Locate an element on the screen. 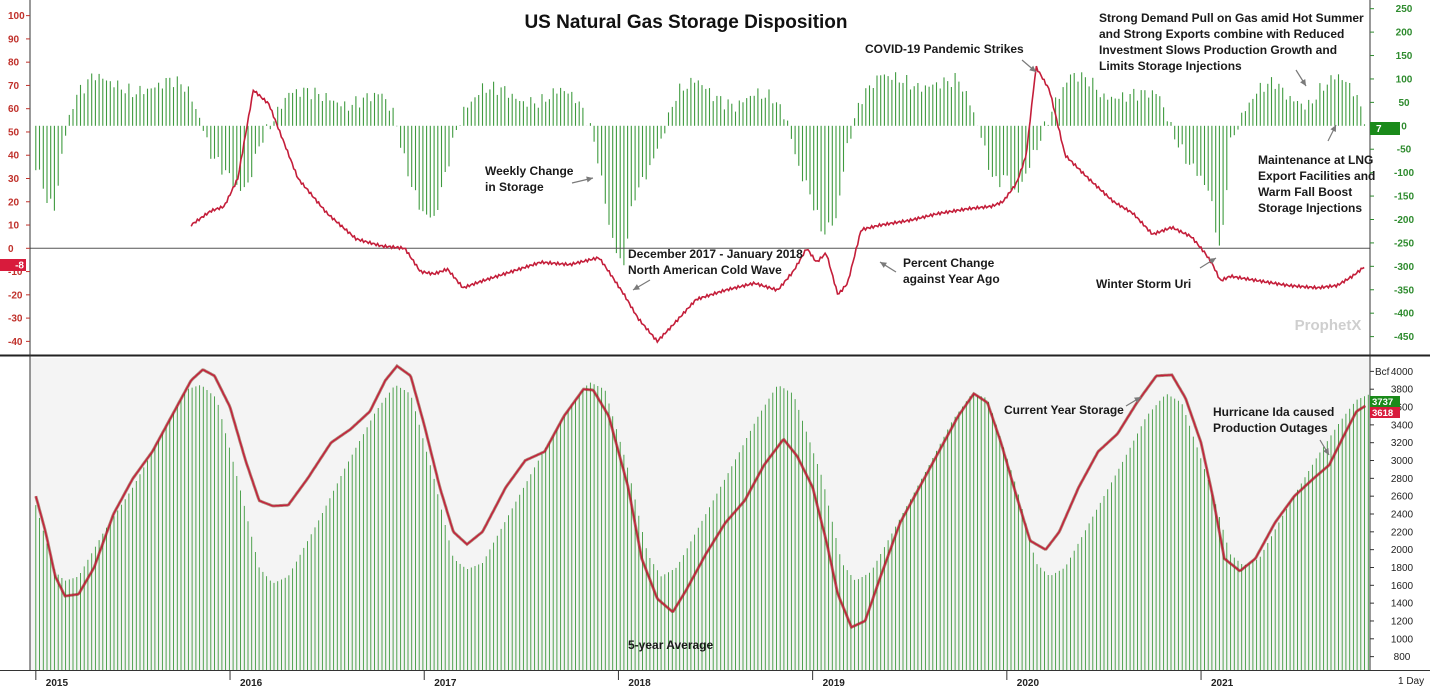  left-tick-label: 50 is located at coordinates (14, 133).